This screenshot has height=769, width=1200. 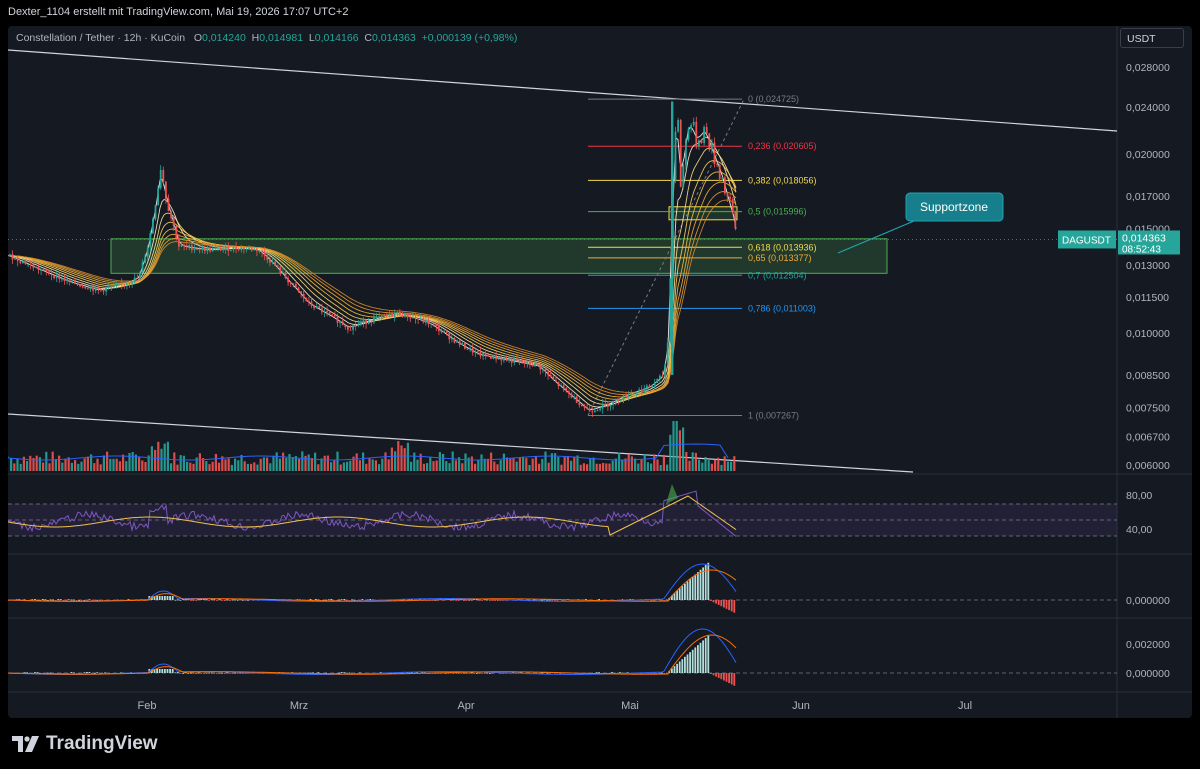 What do you see at coordinates (589, 657) in the screenshot?
I see `macd-pane-2: 0,002000 0,000000` at bounding box center [589, 657].